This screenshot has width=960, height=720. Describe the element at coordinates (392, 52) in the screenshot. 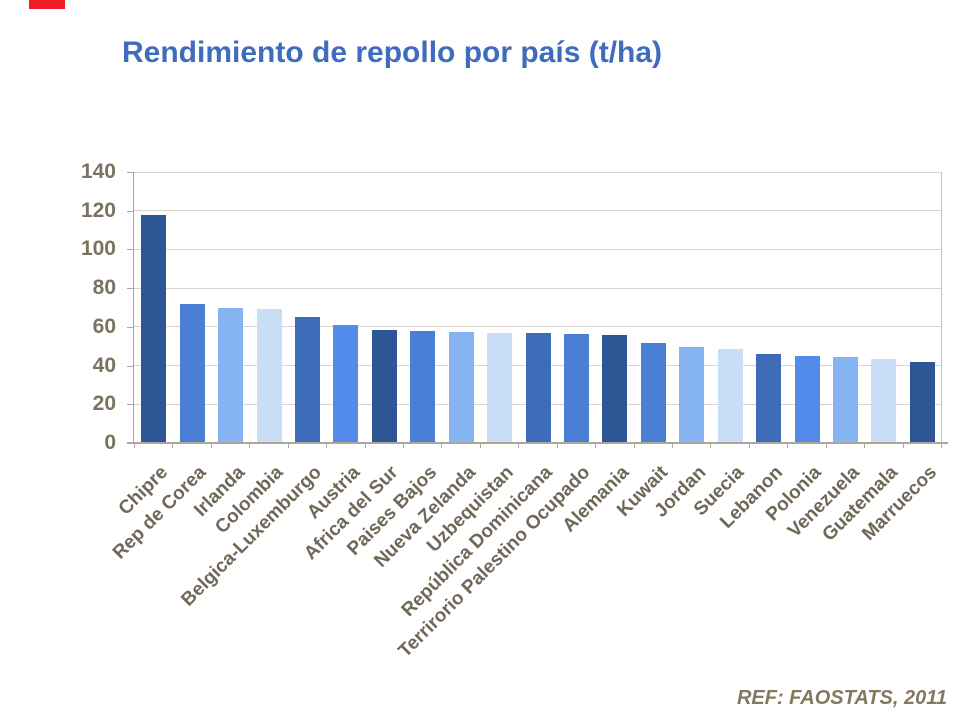

I see `chart-title: Rendimiento de repollo por país (t/ha)` at that location.